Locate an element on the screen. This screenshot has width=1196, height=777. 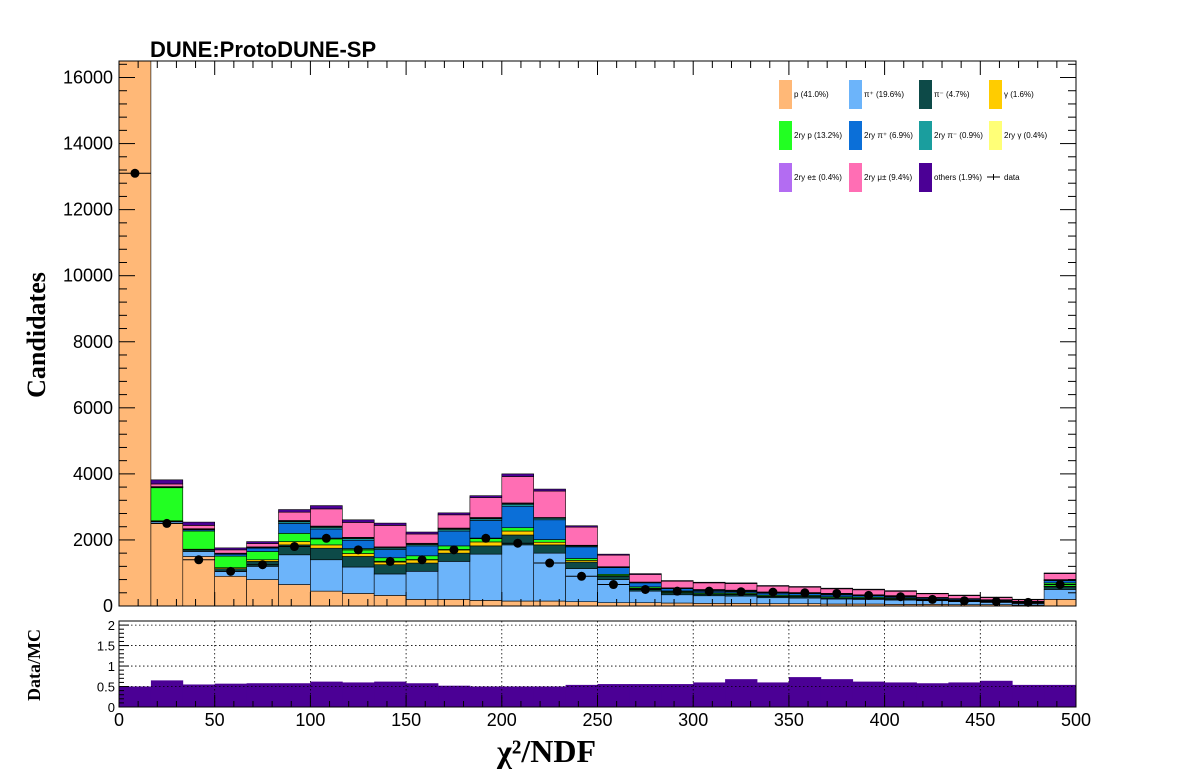
x-tick-label: 500 is located at coordinates (1076, 720).